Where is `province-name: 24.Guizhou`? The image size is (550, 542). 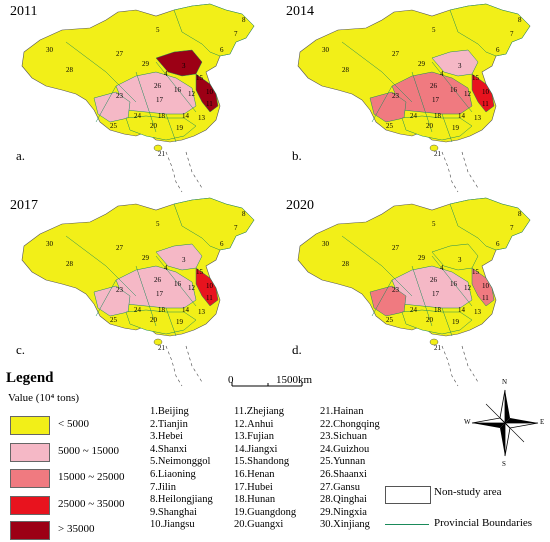
province-name: 24.Guizhou is located at coordinates (345, 449).